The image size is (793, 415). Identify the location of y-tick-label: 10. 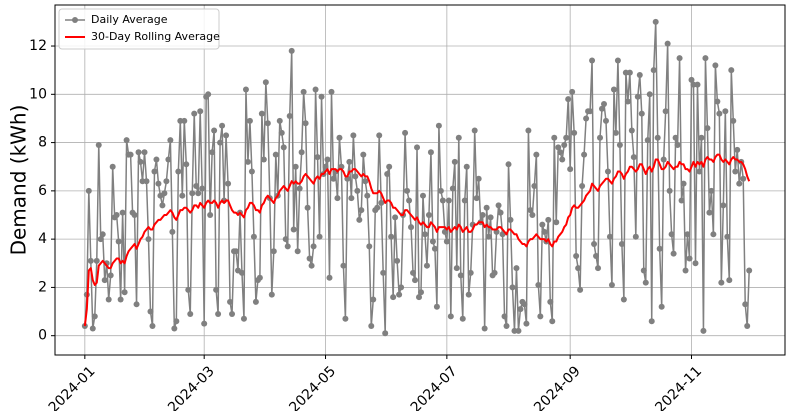
(38, 94).